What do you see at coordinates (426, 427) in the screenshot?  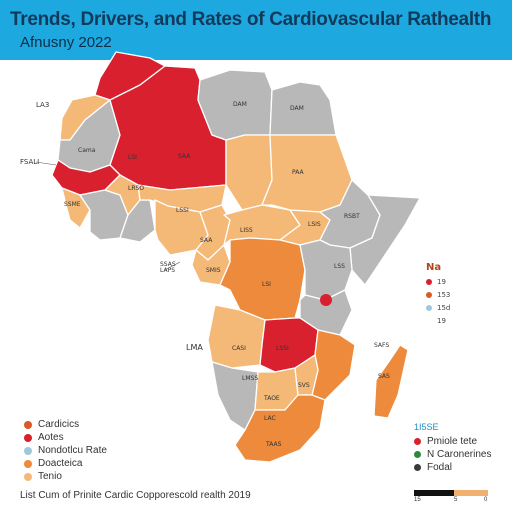 I see `legend-bottom-title: 1I5SE` at bounding box center [426, 427].